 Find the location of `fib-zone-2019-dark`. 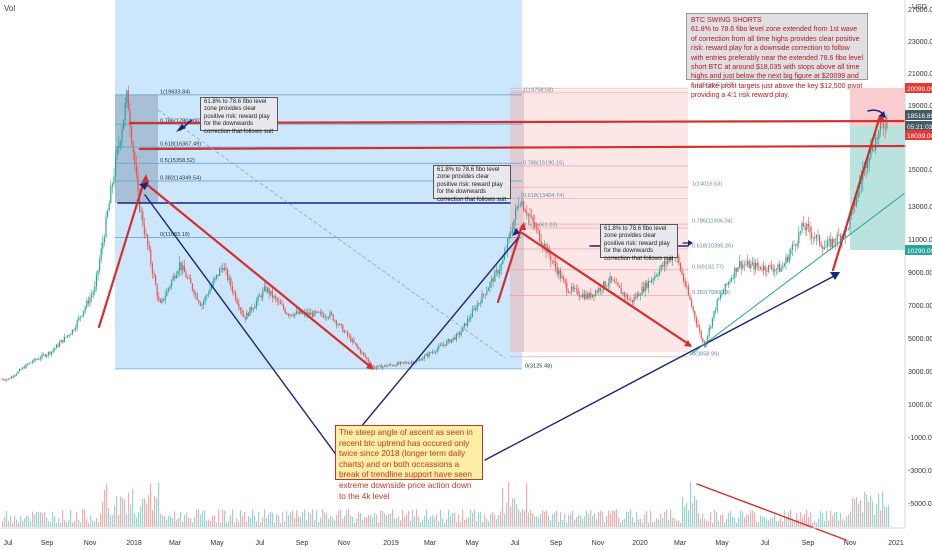

fib-zone-2019-dark is located at coordinates (517, 221).